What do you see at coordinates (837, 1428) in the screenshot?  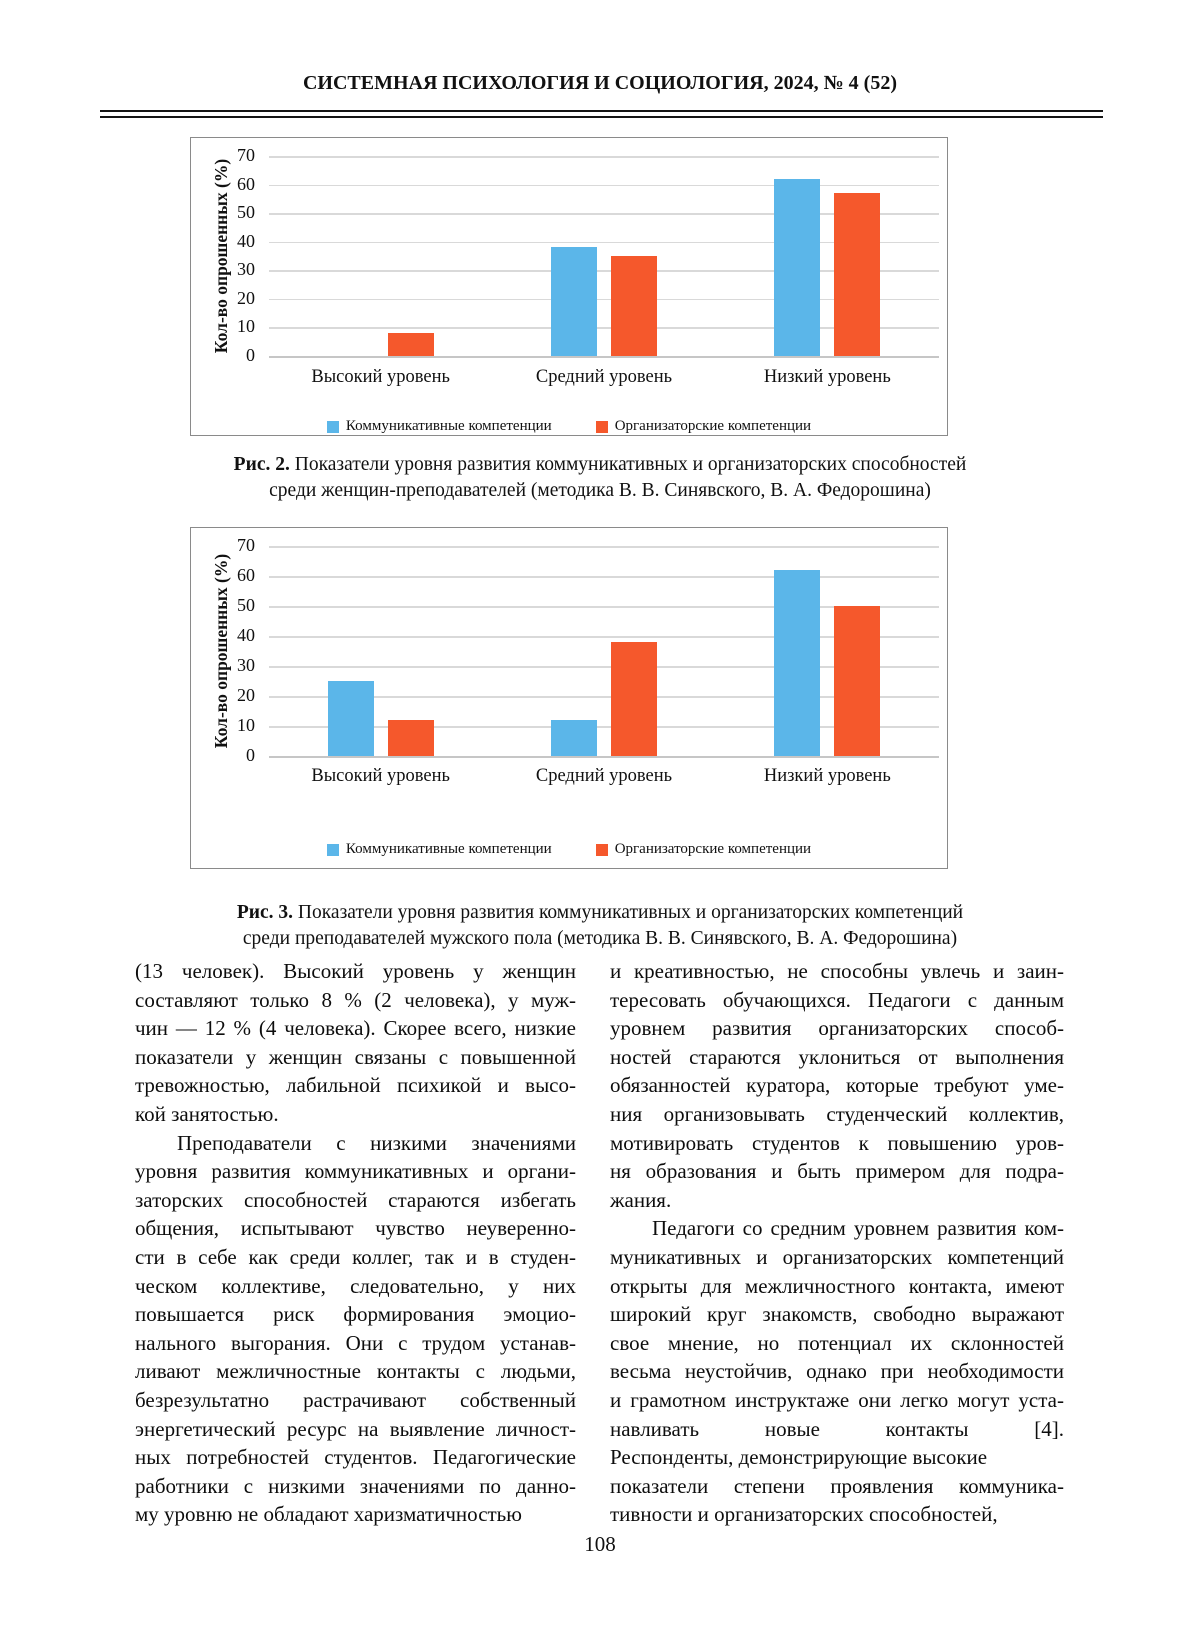 I see `text-line: навливать новые контакты [4].` at bounding box center [837, 1428].